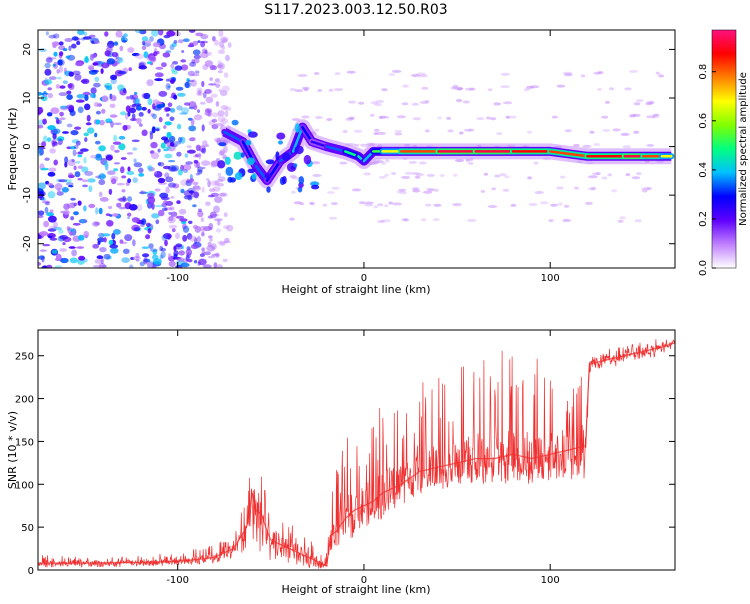 The width and height of the screenshot is (750, 604). Describe the element at coordinates (177, 580) in the screenshot. I see `x-tick-label: -100` at that location.